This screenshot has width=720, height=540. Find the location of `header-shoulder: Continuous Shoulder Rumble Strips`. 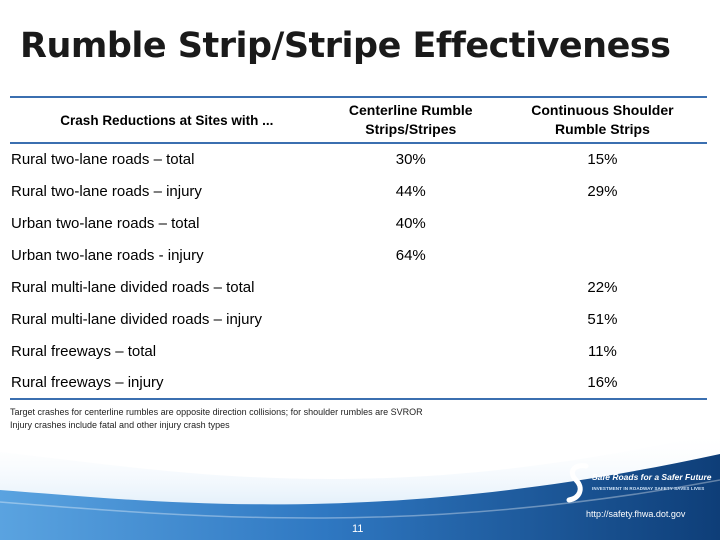

header-shoulder: Continuous Shoulder Rumble Strips is located at coordinates (602, 120).